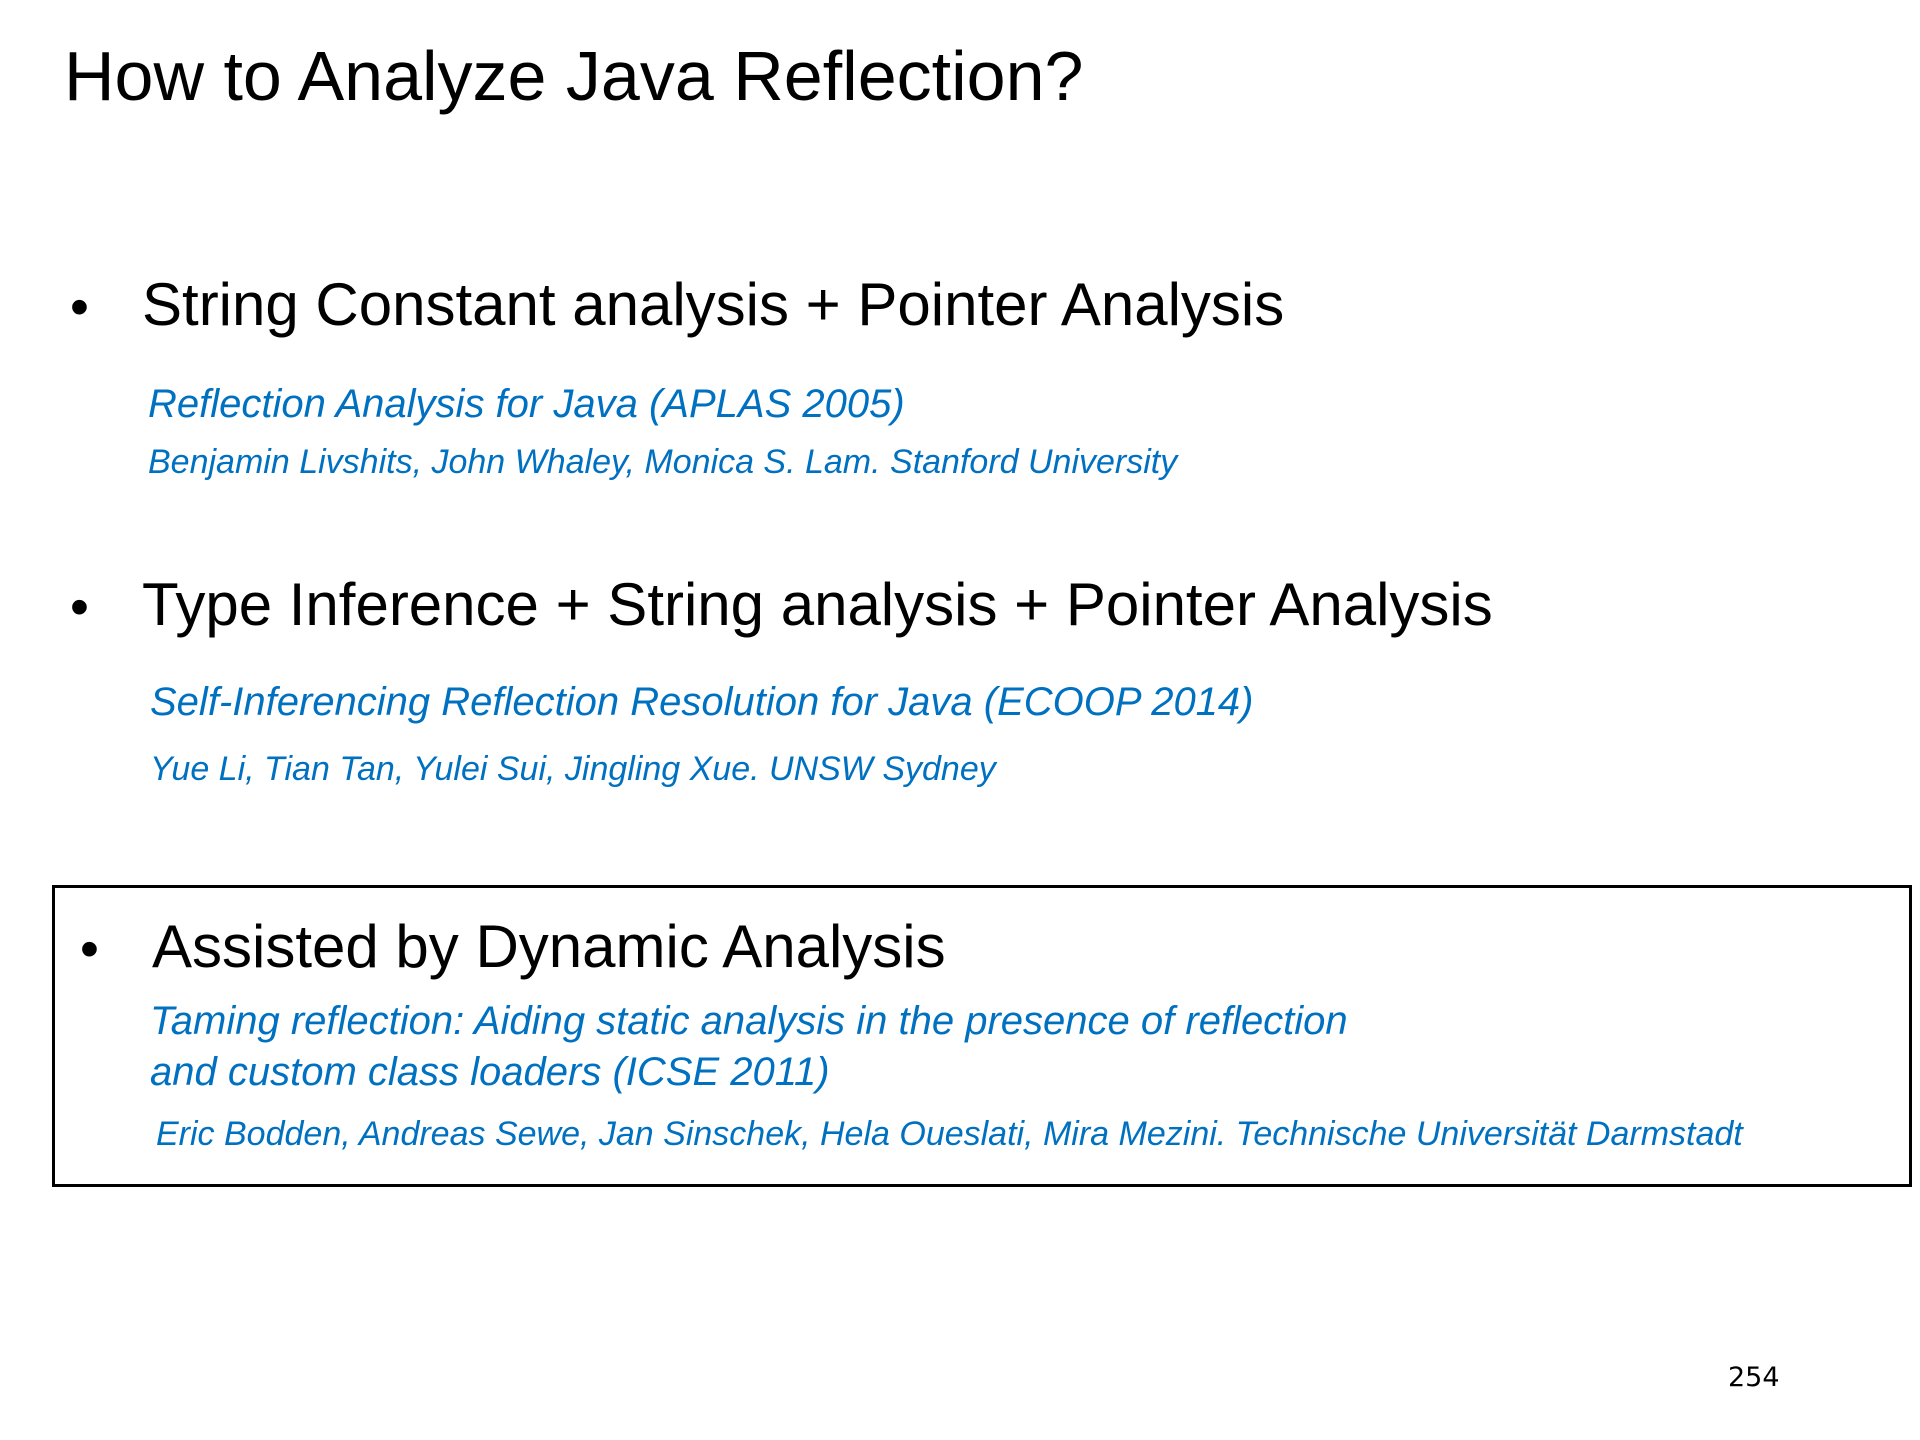  What do you see at coordinates (1754, 1377) in the screenshot?
I see `page-number: 254` at bounding box center [1754, 1377].